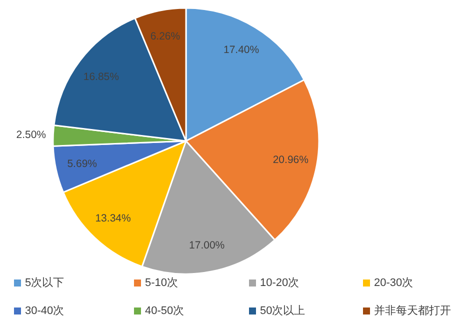 Image resolution: width=467 pixels, height=322 pixels. I want to click on data-label: 17.40%, so click(241, 50).